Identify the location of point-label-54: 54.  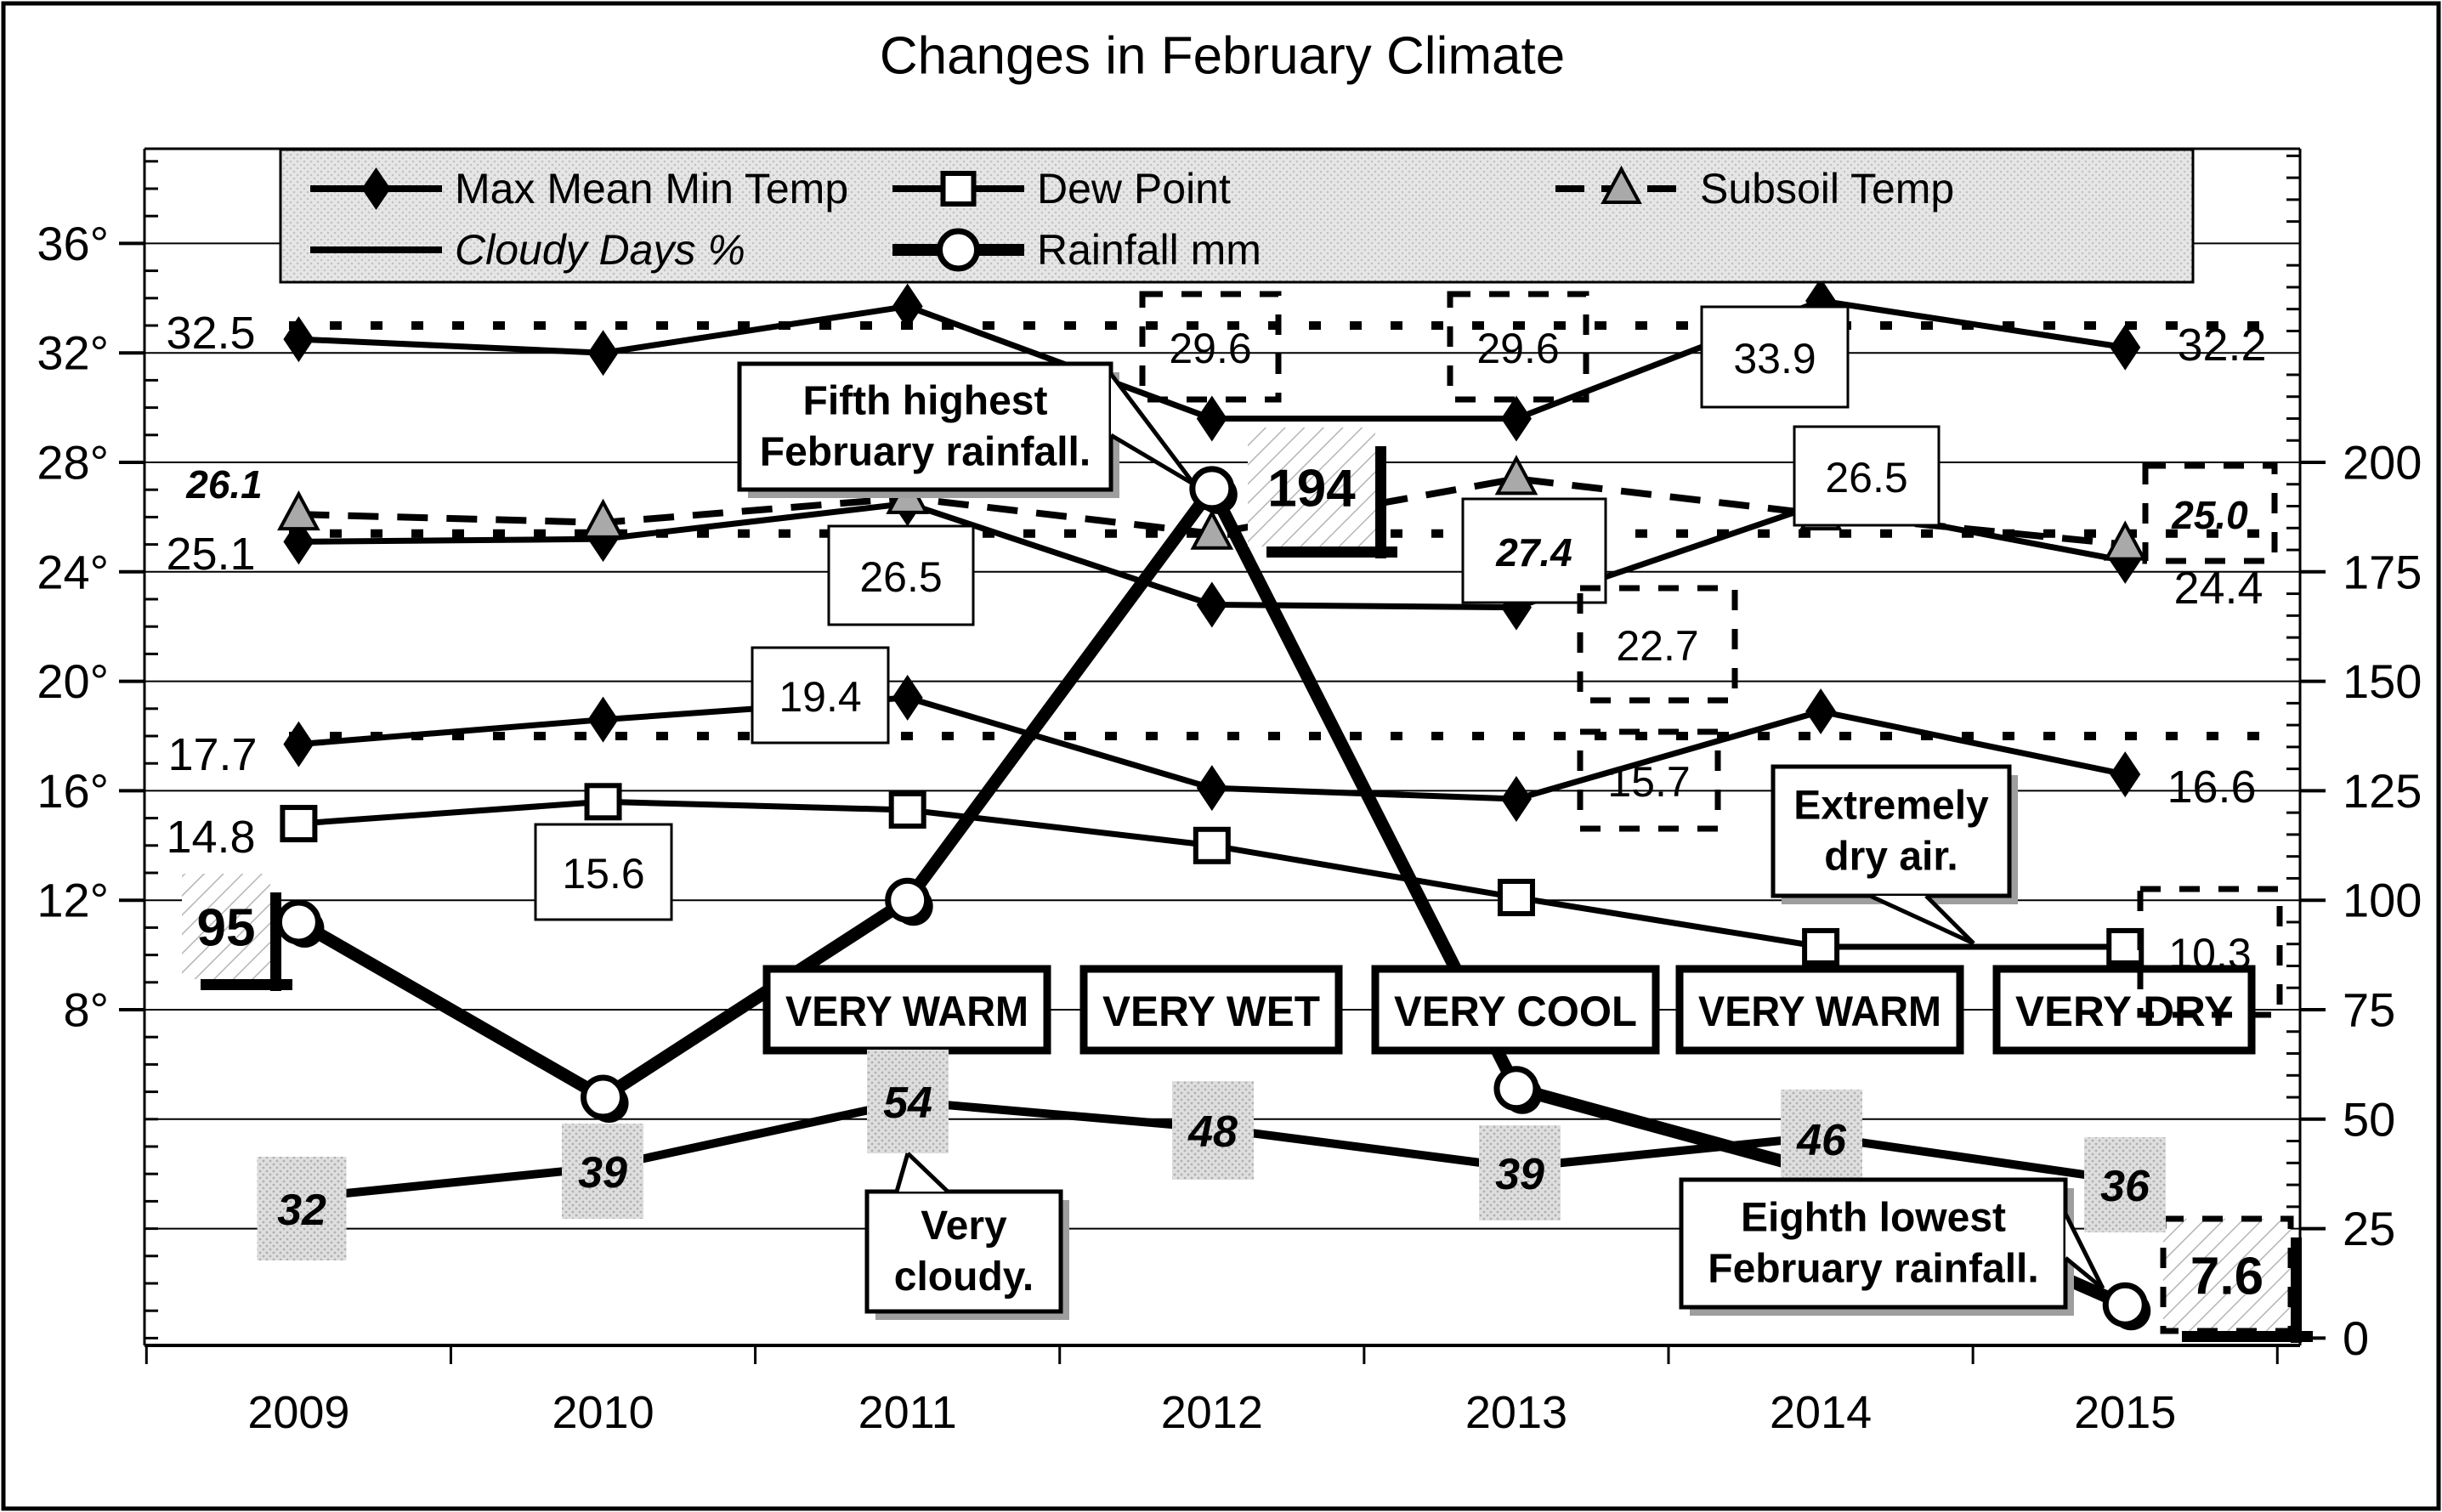
(908, 1101).